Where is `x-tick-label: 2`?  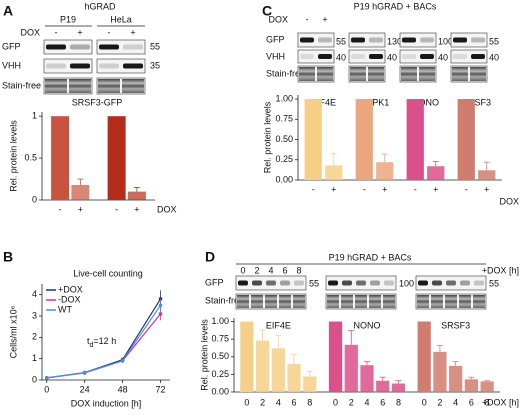
x-tick-label: 2 is located at coordinates (439, 402).